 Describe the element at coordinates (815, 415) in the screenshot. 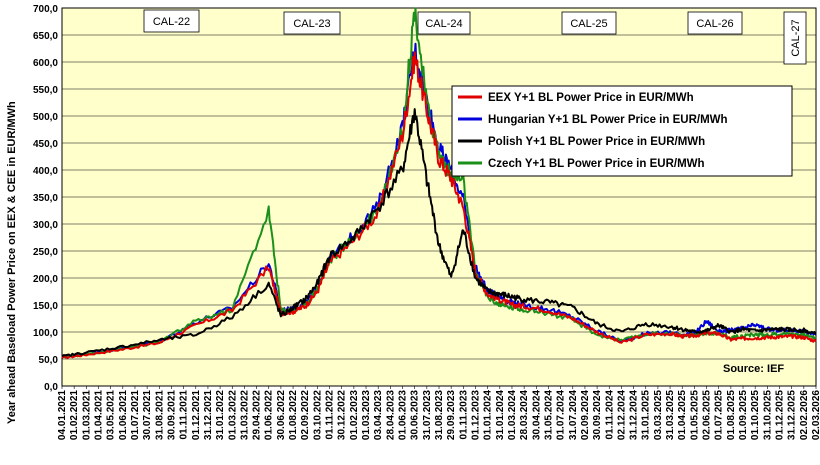

I see `x-tick-label: 02.03.2026` at that location.